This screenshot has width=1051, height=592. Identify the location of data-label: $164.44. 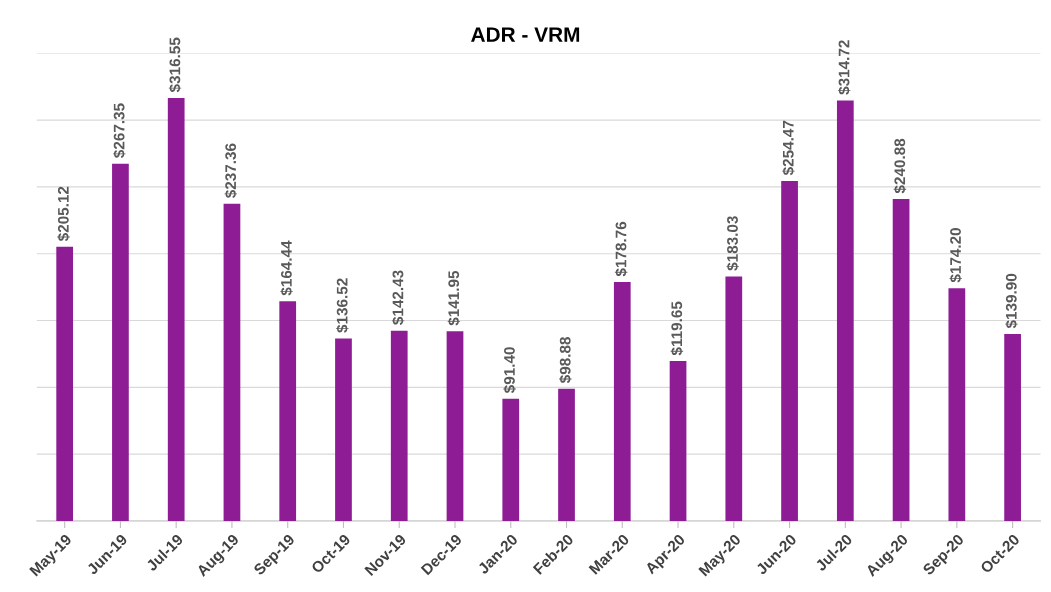
(286, 268).